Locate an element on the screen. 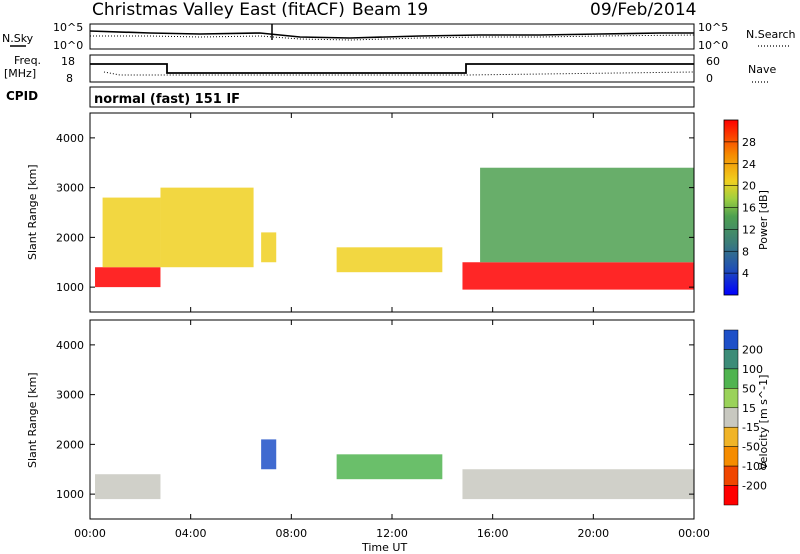 The image size is (800, 554). freq-trace is located at coordinates (392, 68).